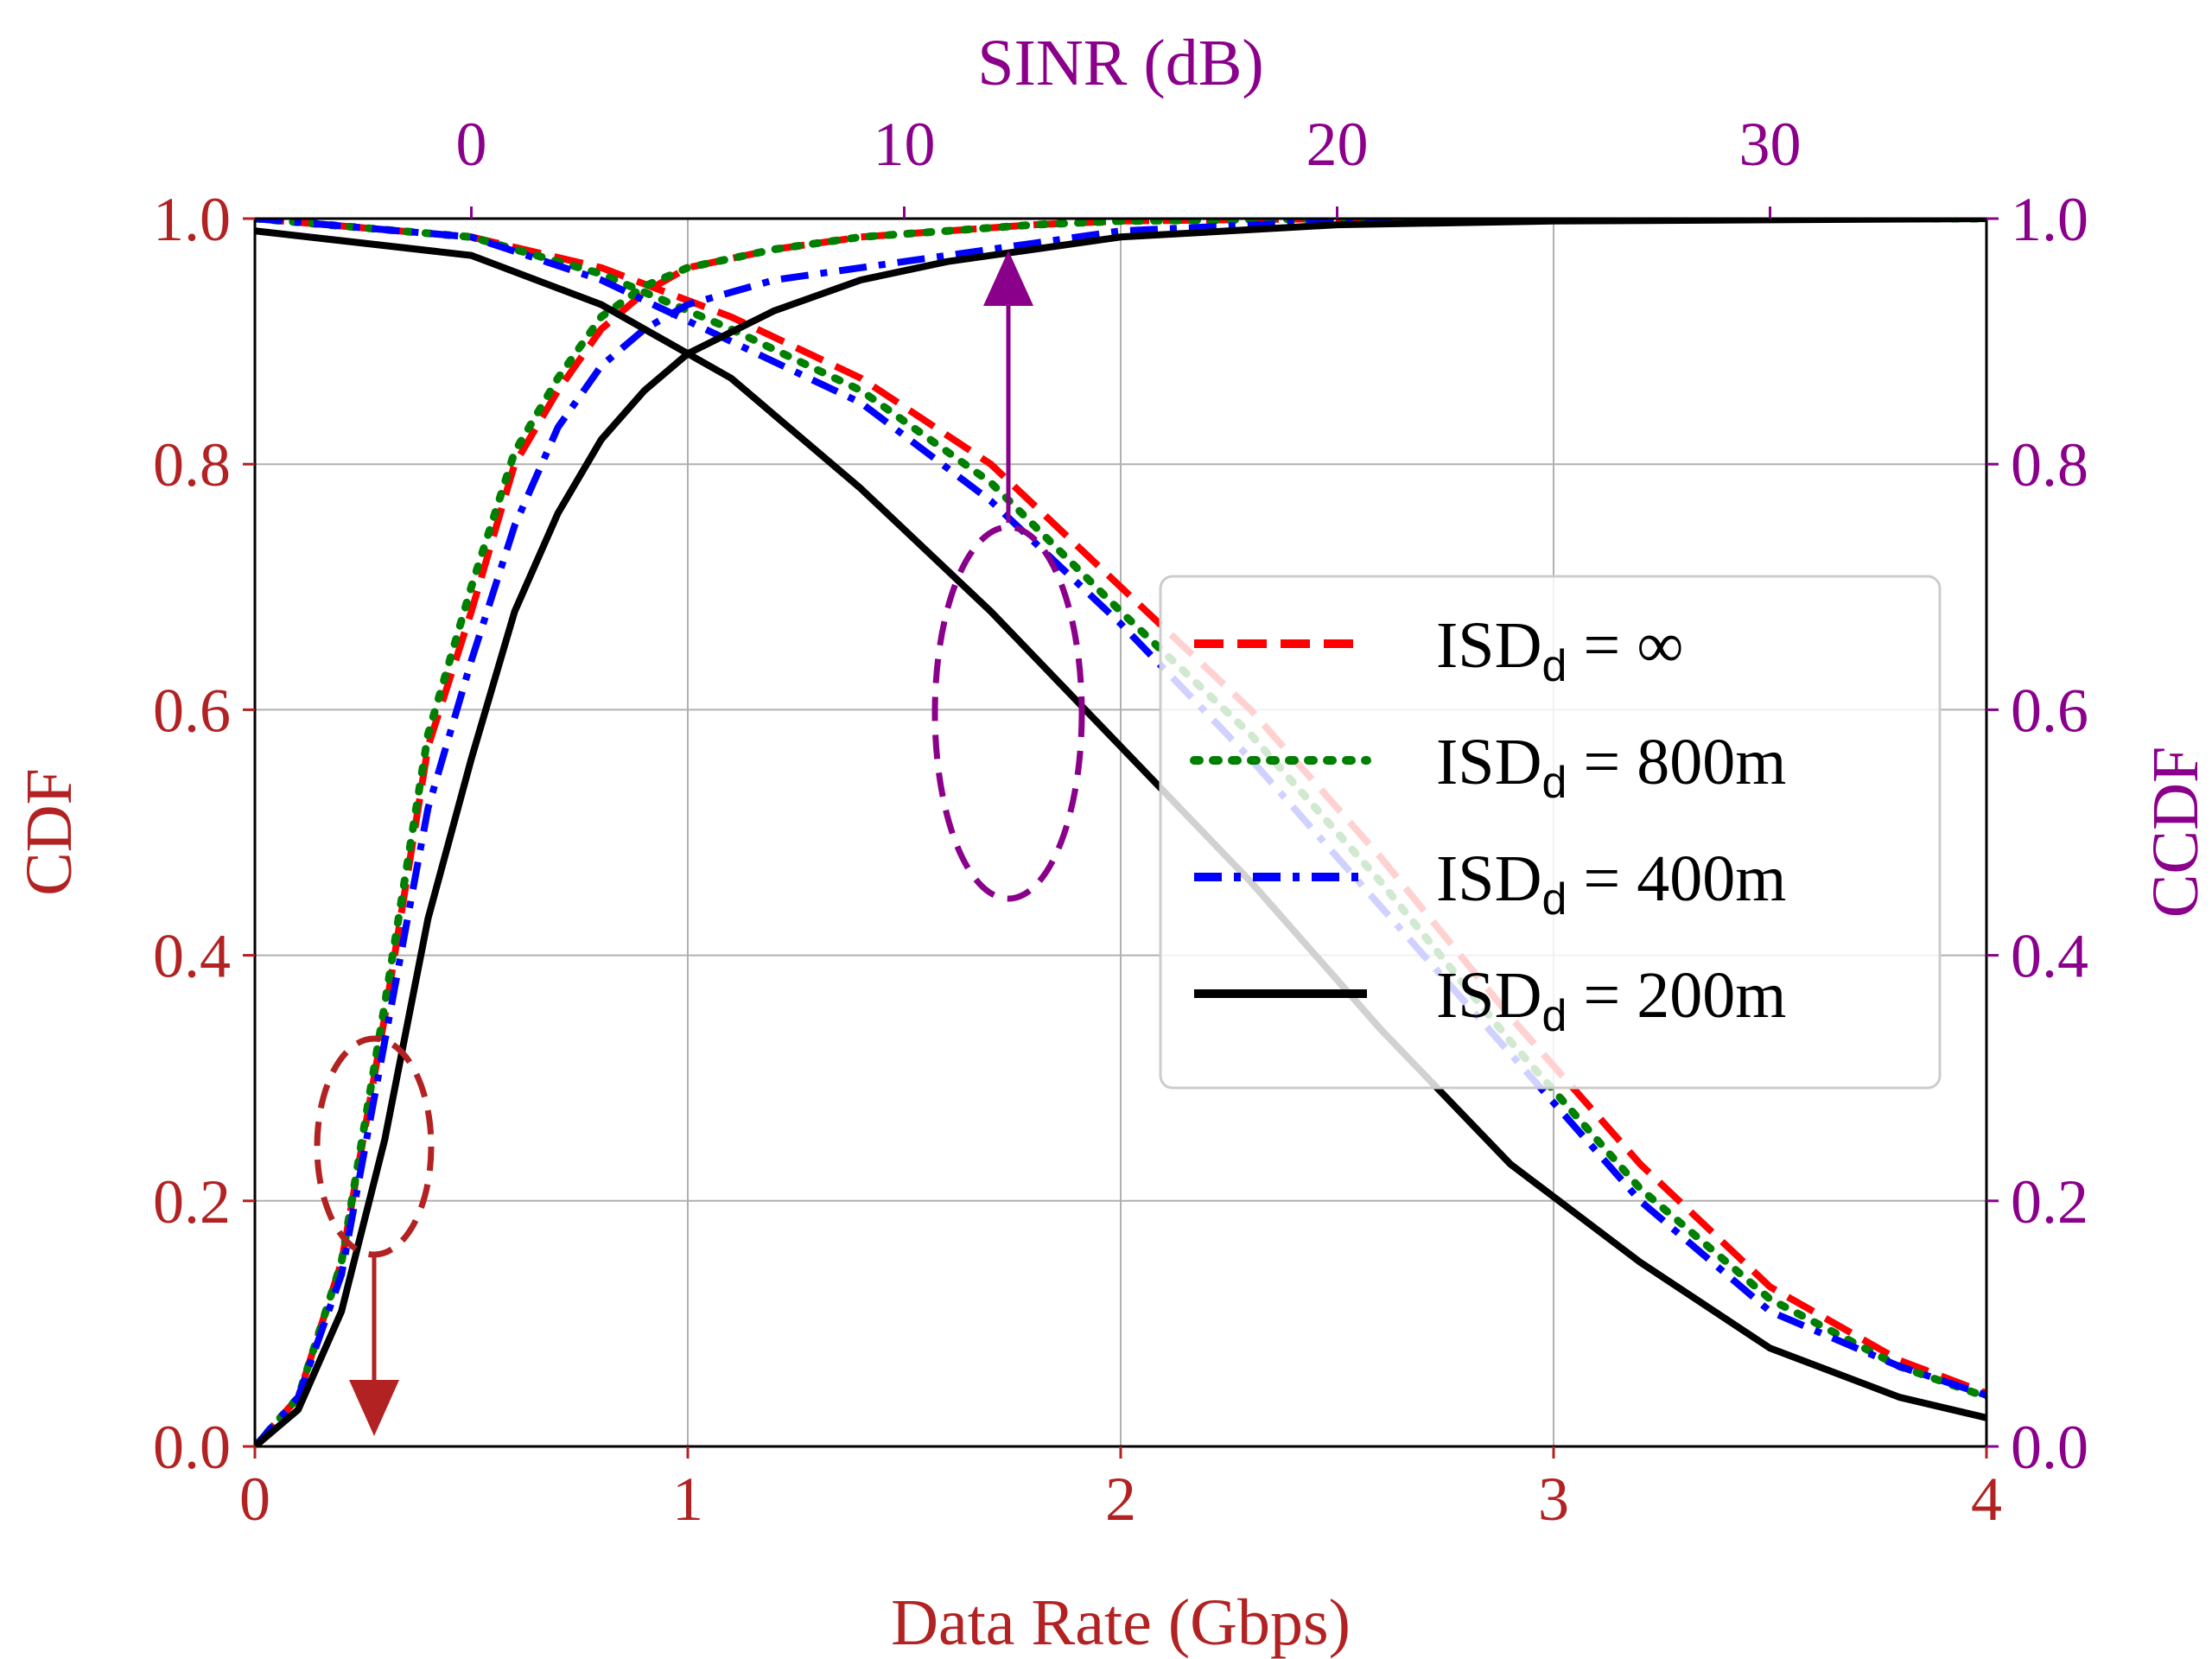 The image size is (2212, 1659). What do you see at coordinates (1553, 1499) in the screenshot?
I see `x-tick-label: 3` at bounding box center [1553, 1499].